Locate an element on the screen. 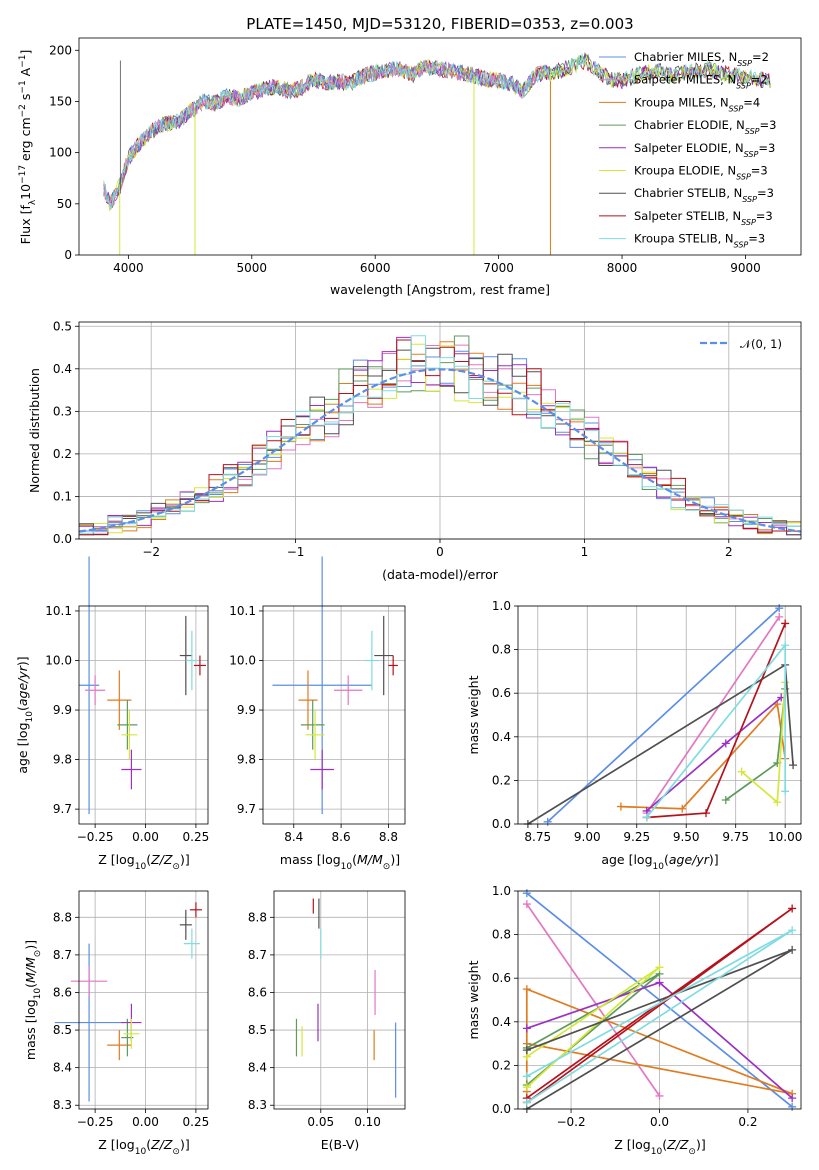  x-tick-label: −2 is located at coordinates (151, 552).